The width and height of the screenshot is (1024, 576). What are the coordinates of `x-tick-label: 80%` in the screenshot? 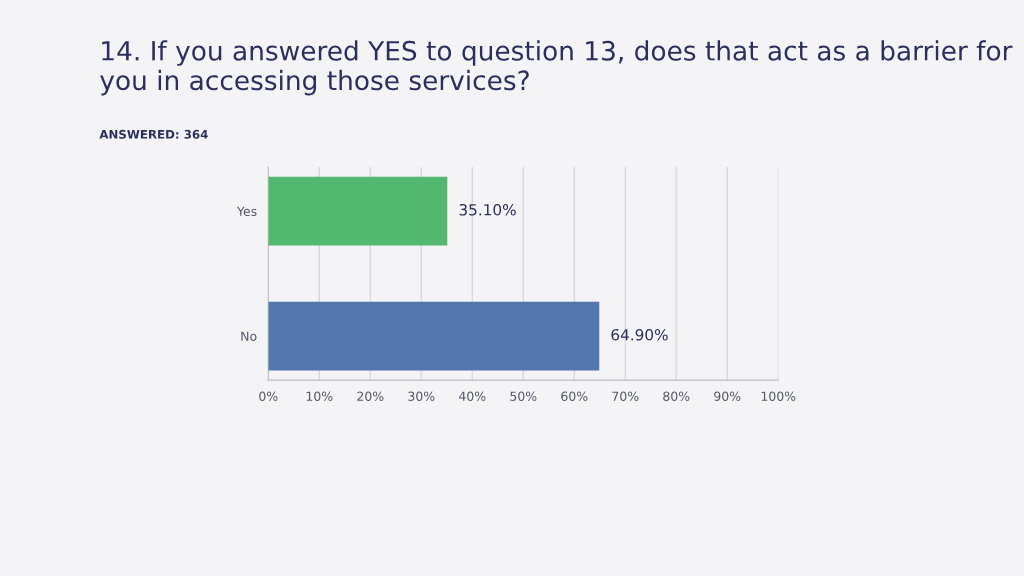 It's located at (676, 396).